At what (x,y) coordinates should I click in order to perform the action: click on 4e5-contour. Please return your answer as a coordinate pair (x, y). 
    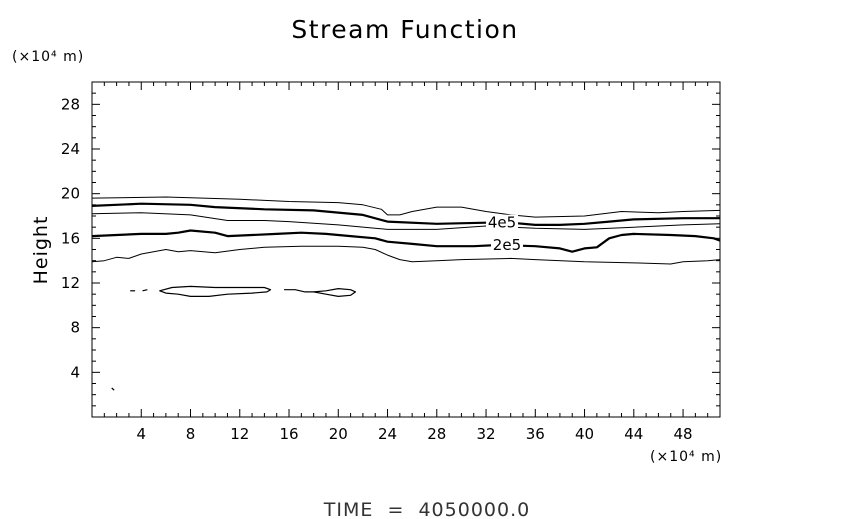
    Looking at the image, I should click on (405, 214).